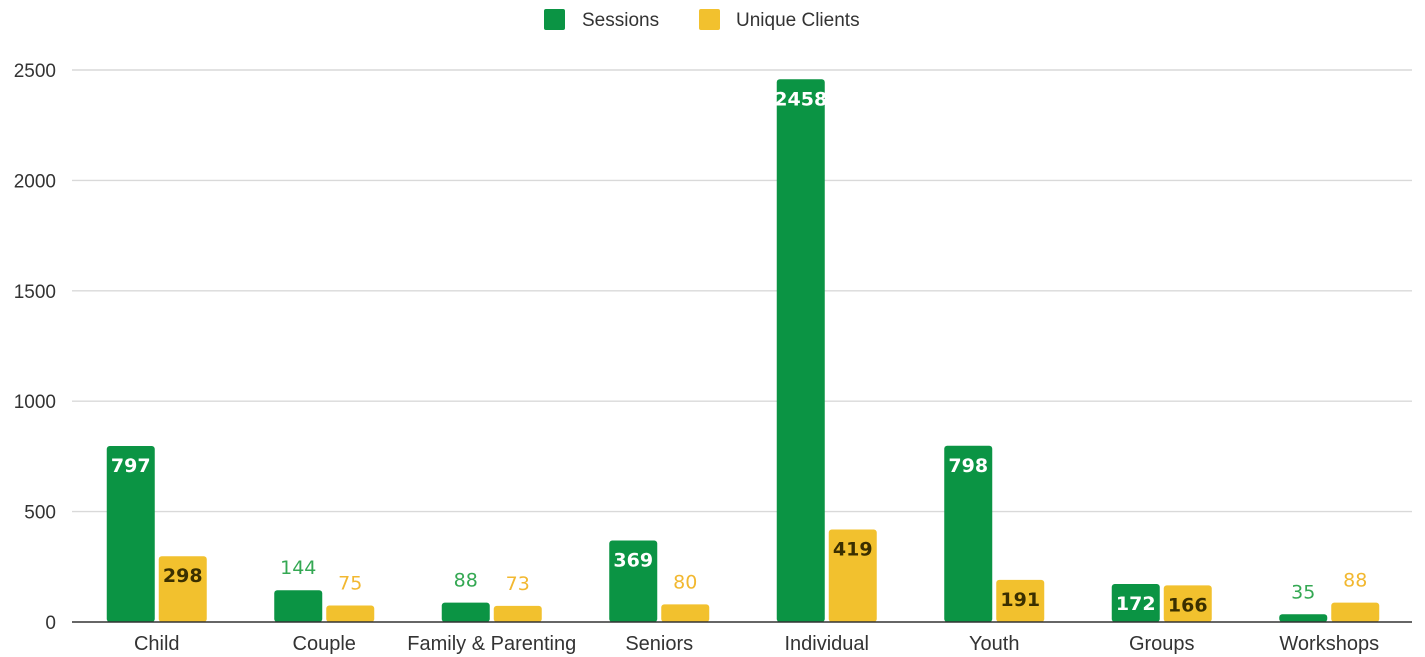 The height and width of the screenshot is (657, 1425). Describe the element at coordinates (1162, 644) in the screenshot. I see `x-tick-label: Groups` at that location.